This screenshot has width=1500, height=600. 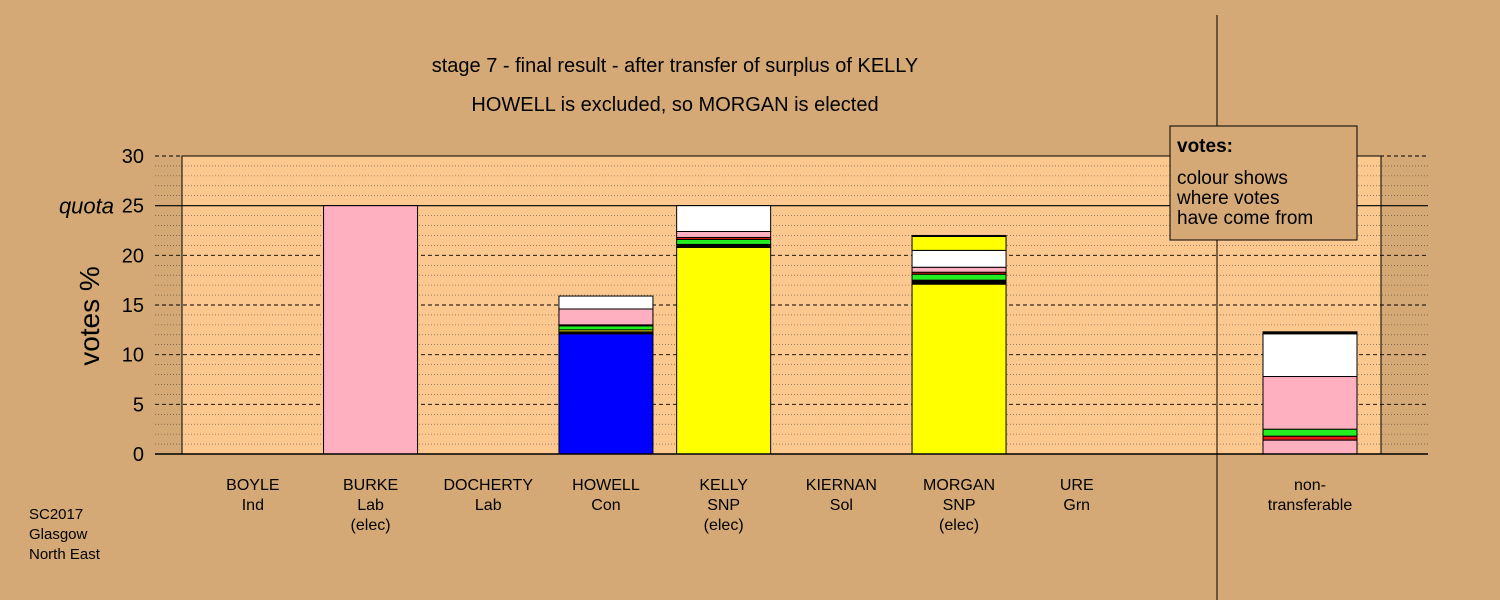 What do you see at coordinates (65, 554) in the screenshot?
I see `footnote-line-3: North East` at bounding box center [65, 554].